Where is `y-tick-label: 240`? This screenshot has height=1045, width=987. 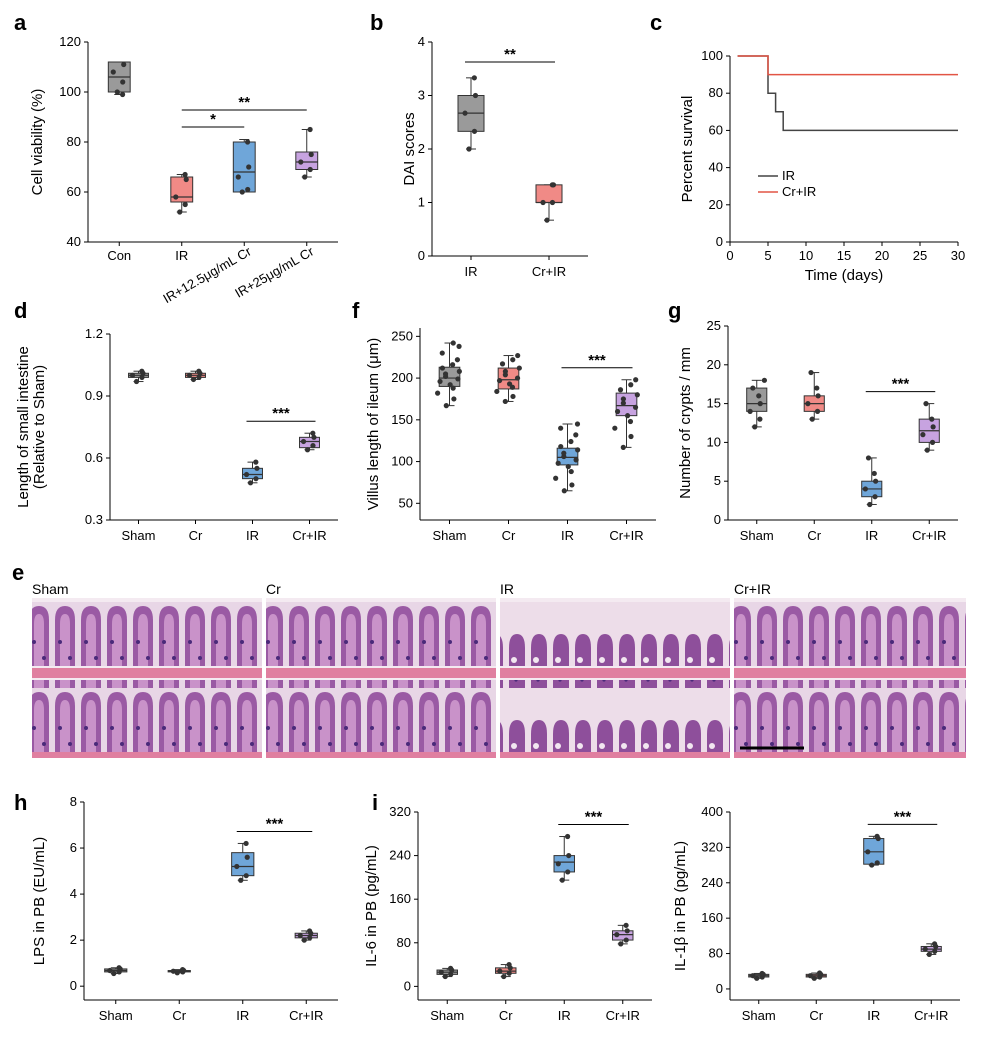 y-tick-label: 240 is located at coordinates (400, 855).